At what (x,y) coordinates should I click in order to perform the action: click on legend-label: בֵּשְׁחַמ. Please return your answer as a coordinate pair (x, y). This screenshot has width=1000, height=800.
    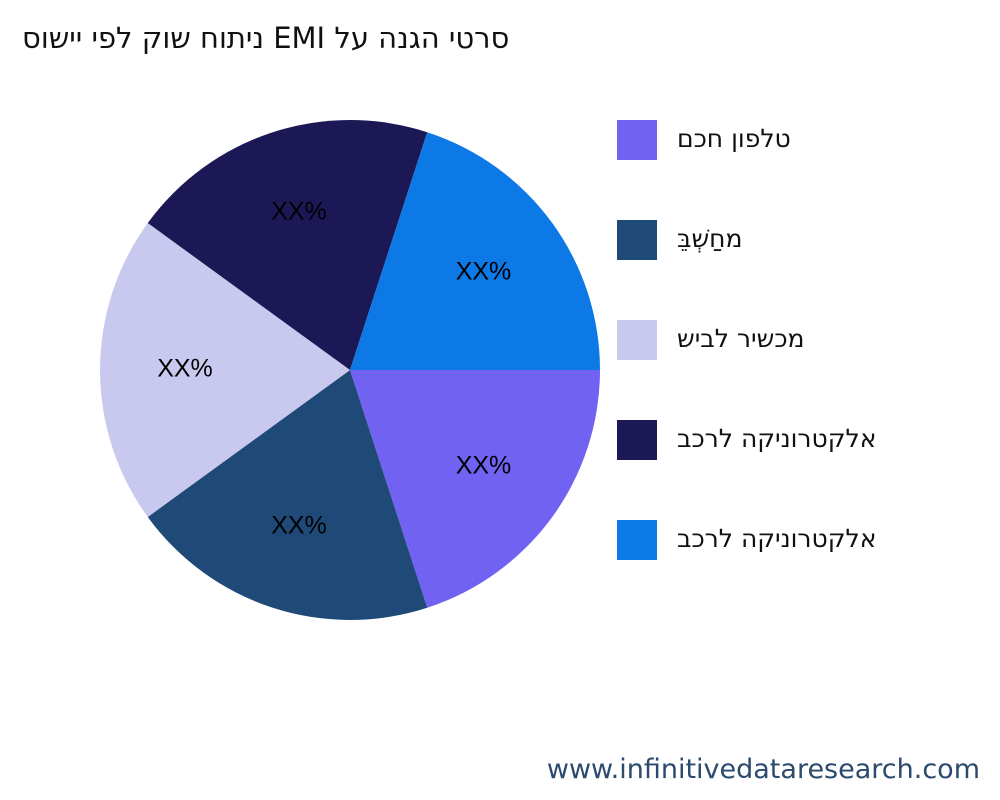
    Looking at the image, I should click on (709, 238).